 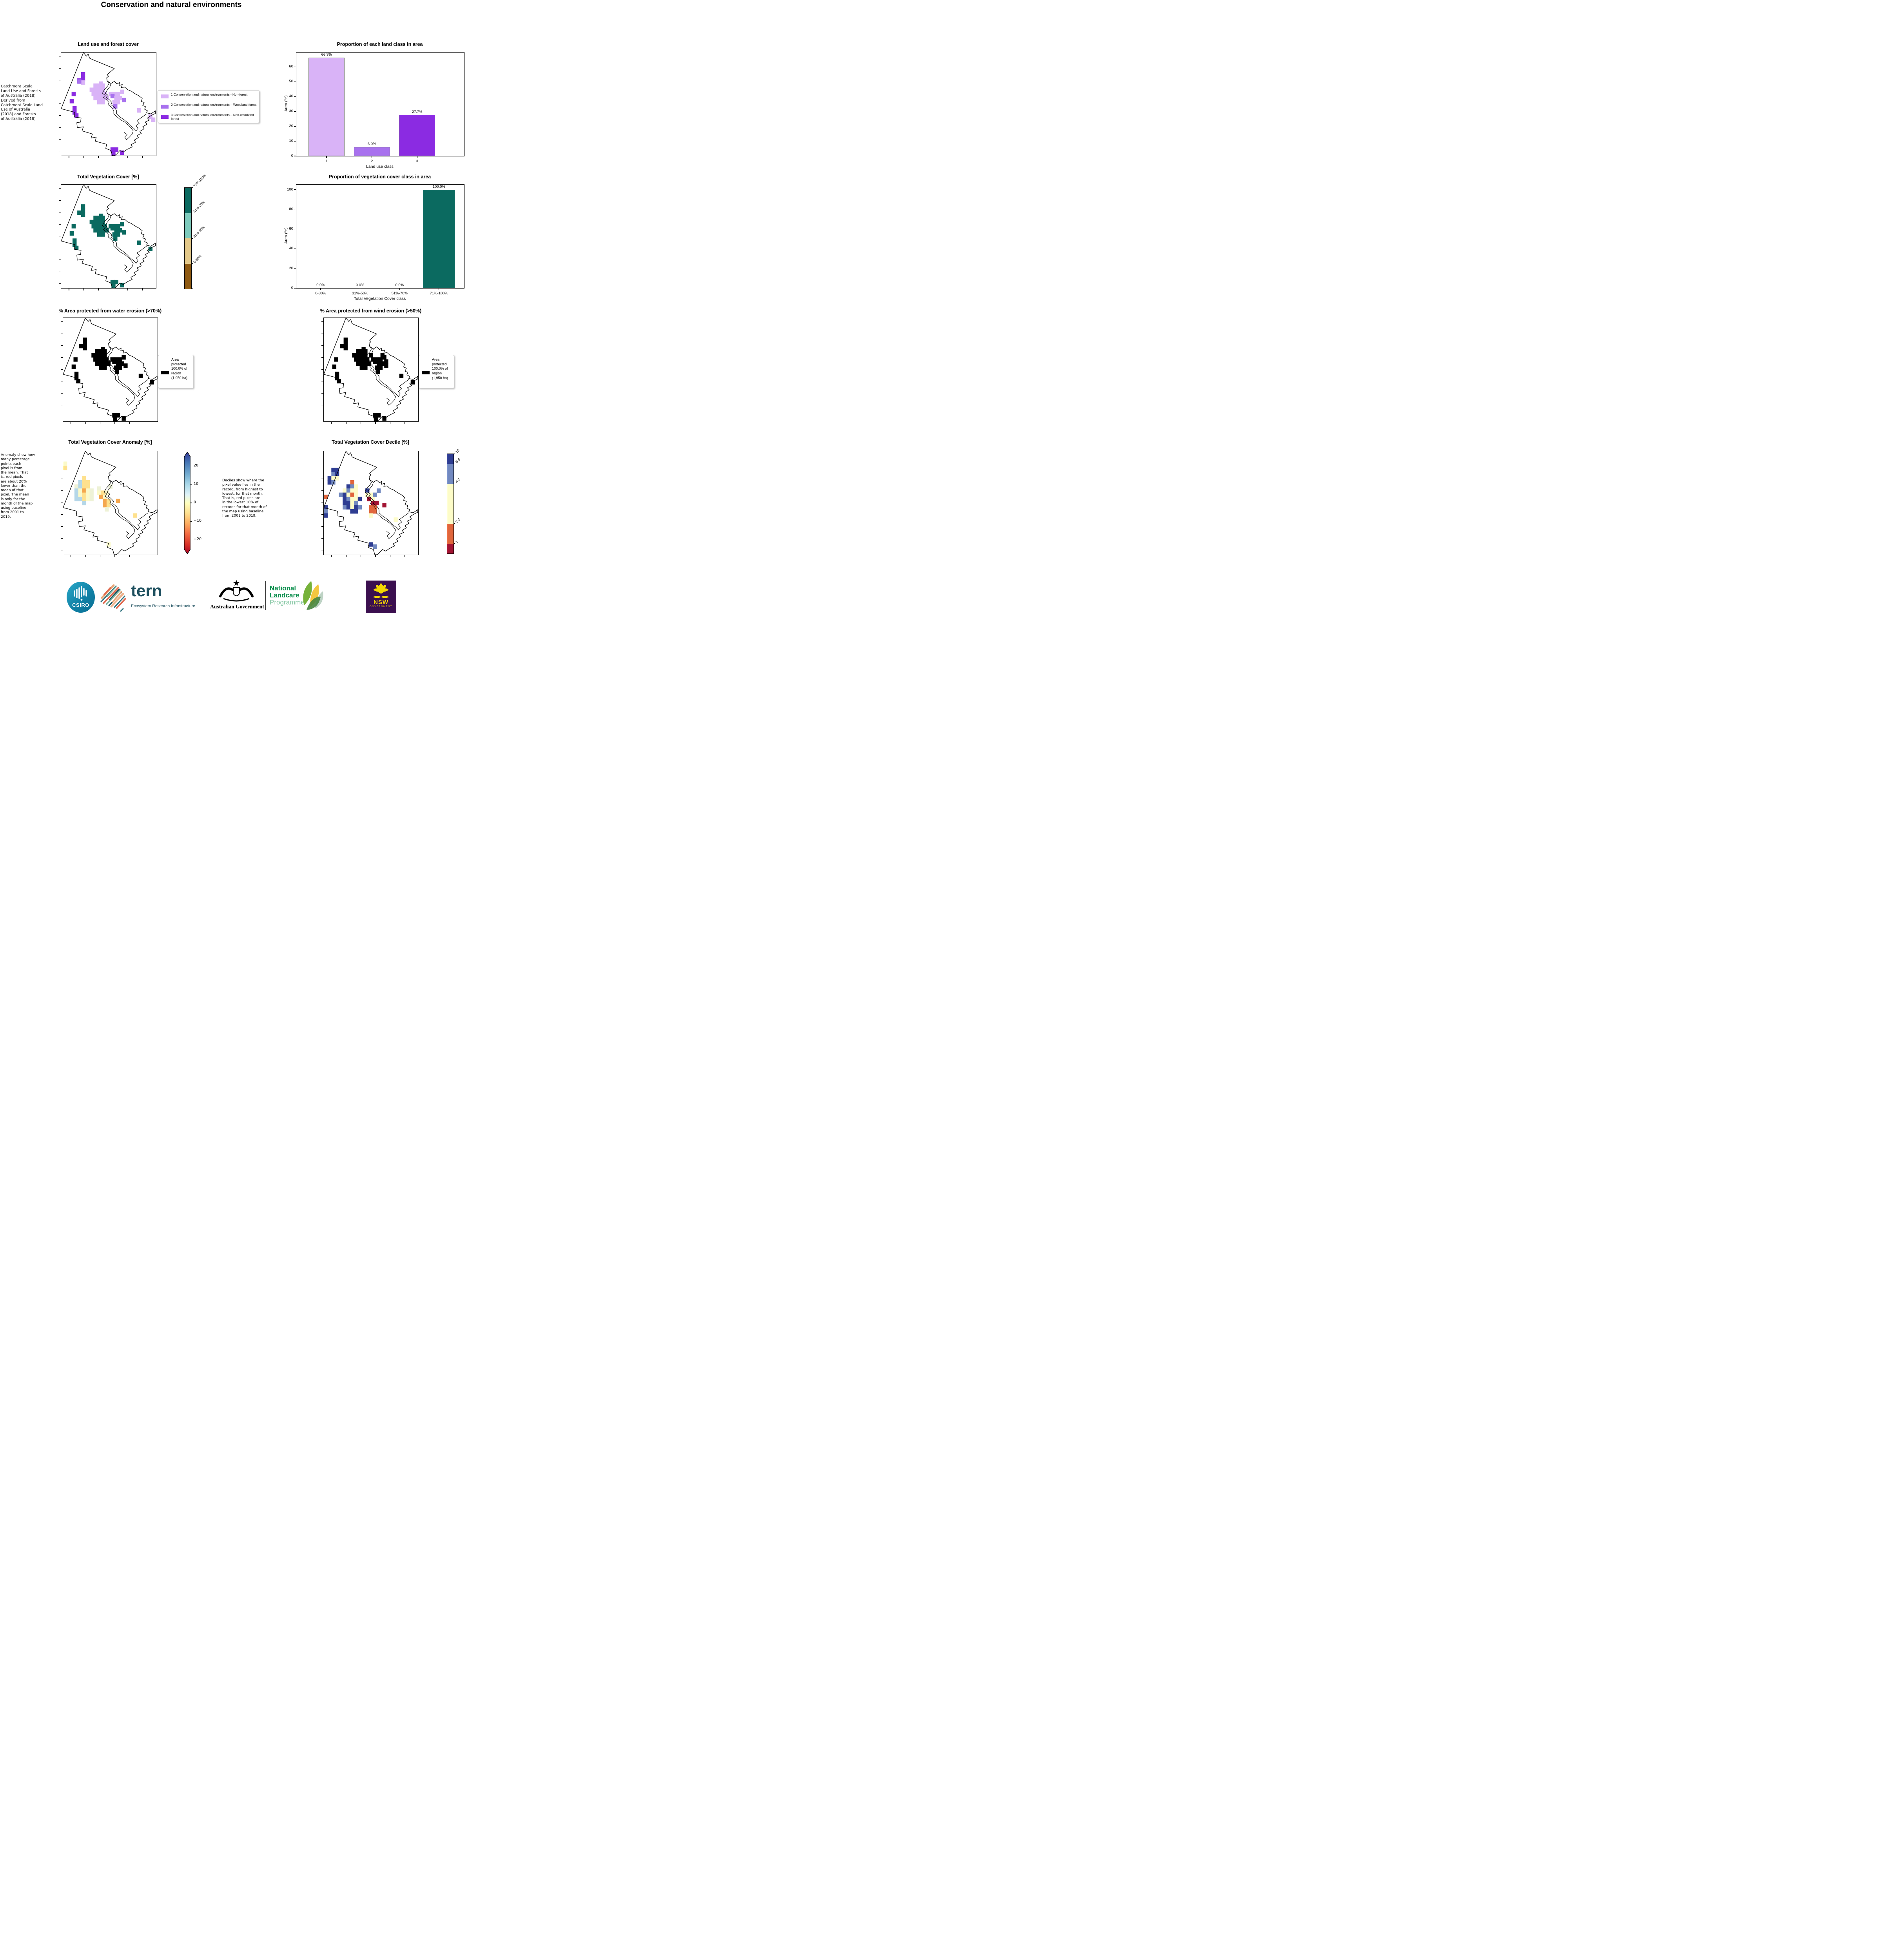 I want to click on anomaly-map-title: Total Vegetation Cover Anomaly [%], so click(x=110, y=442).